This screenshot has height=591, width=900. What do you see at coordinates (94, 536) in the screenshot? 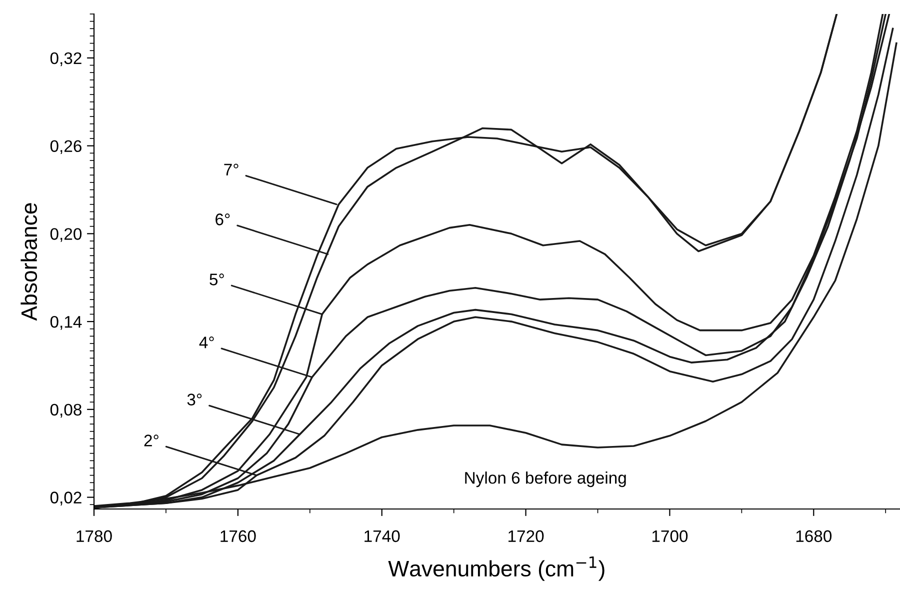
I see `x-tick-label: 1780` at bounding box center [94, 536].